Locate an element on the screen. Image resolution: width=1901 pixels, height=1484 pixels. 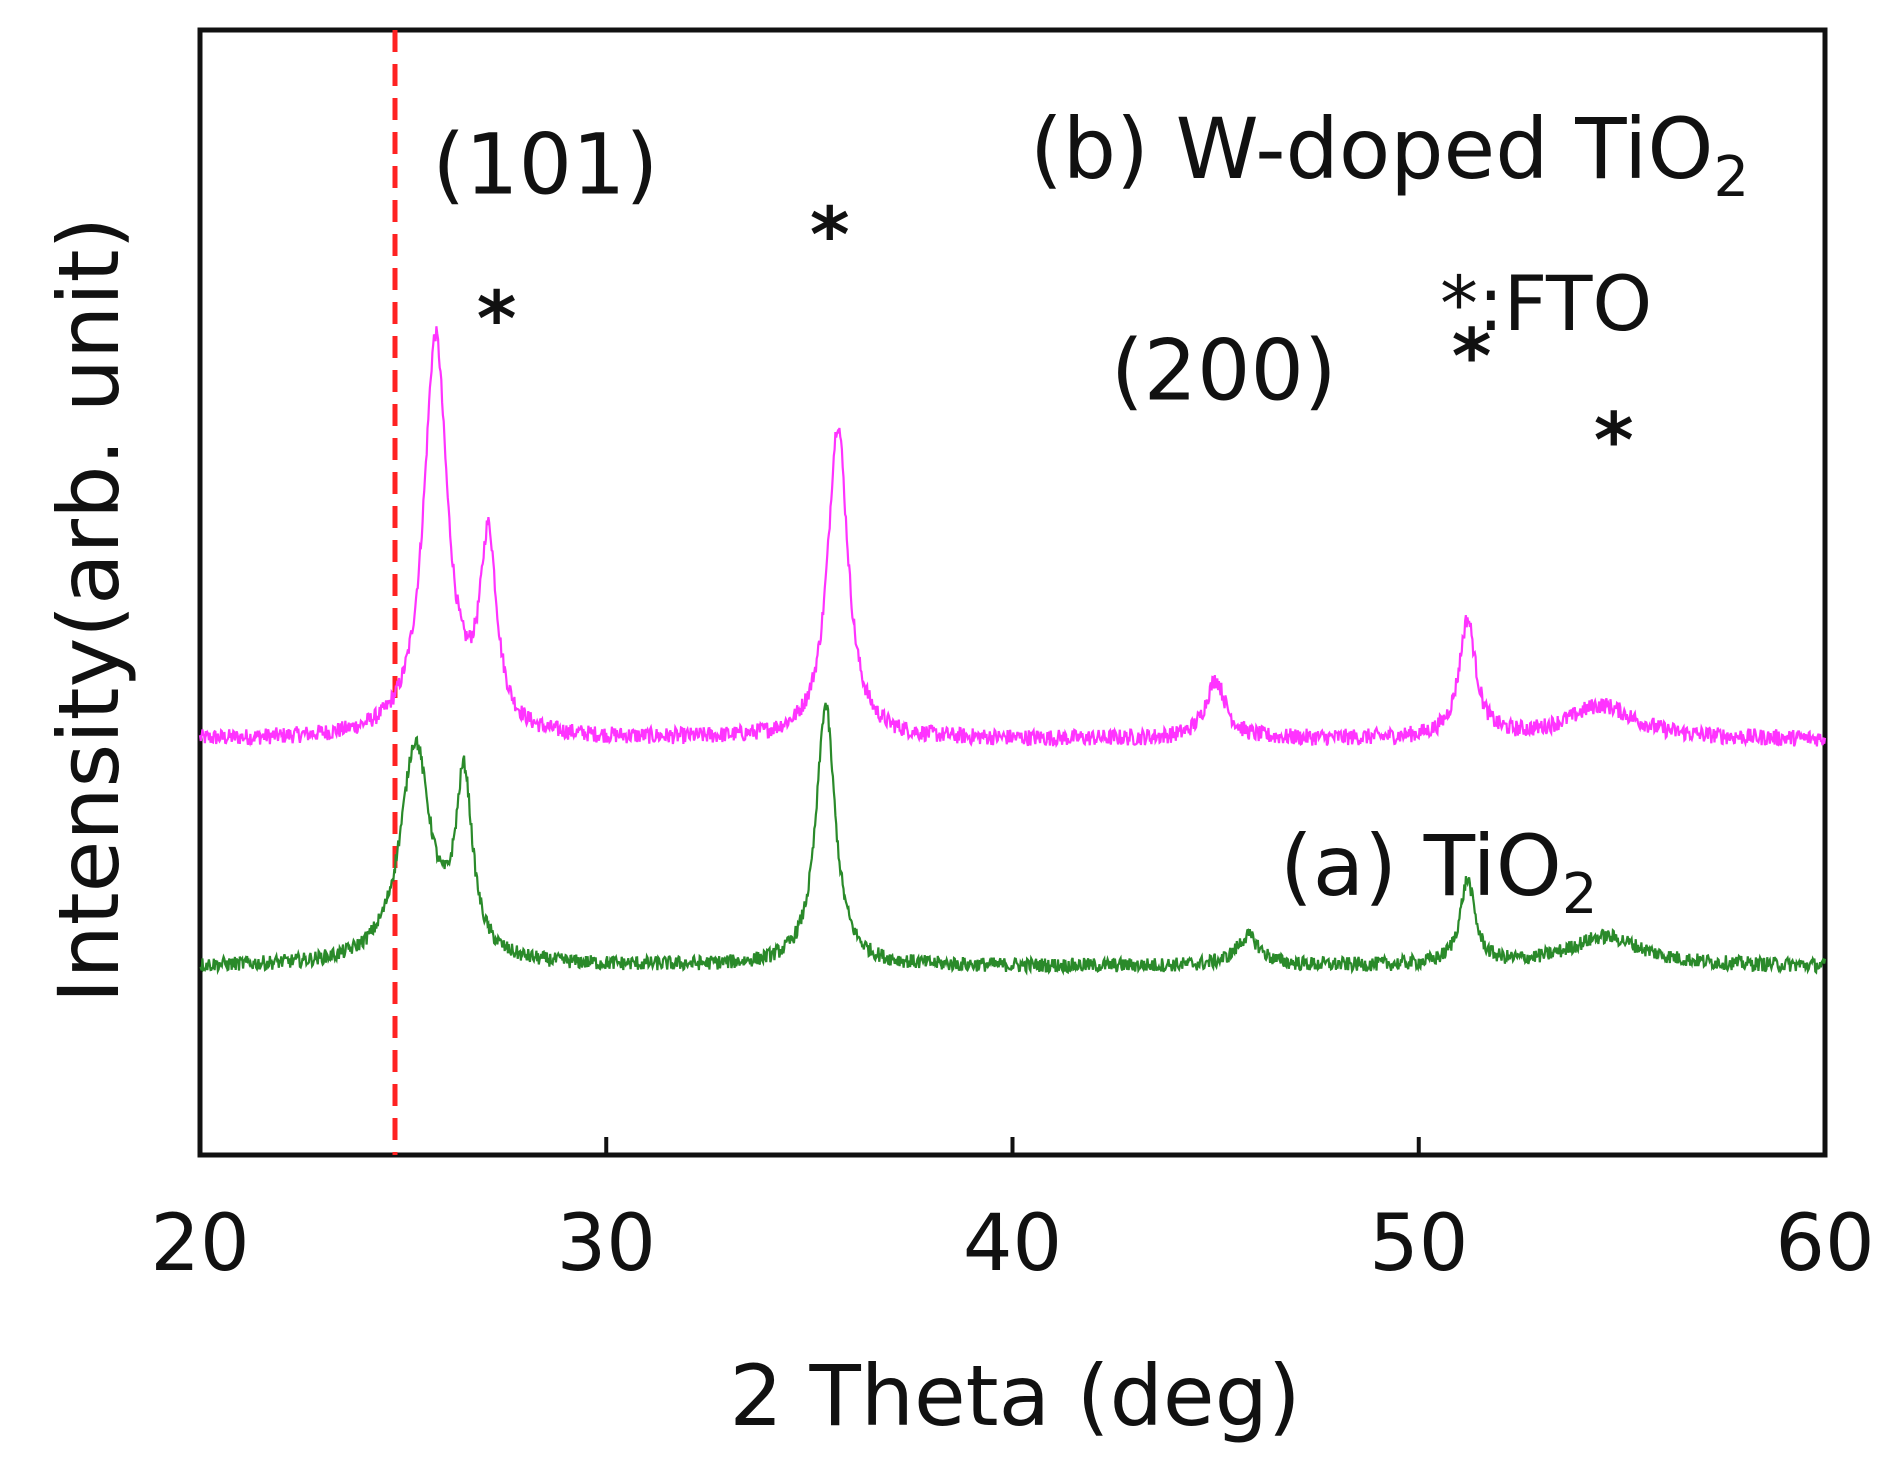
x-axis-ticks: 20 30 40 50 60 is located at coordinates (1012, 1213).